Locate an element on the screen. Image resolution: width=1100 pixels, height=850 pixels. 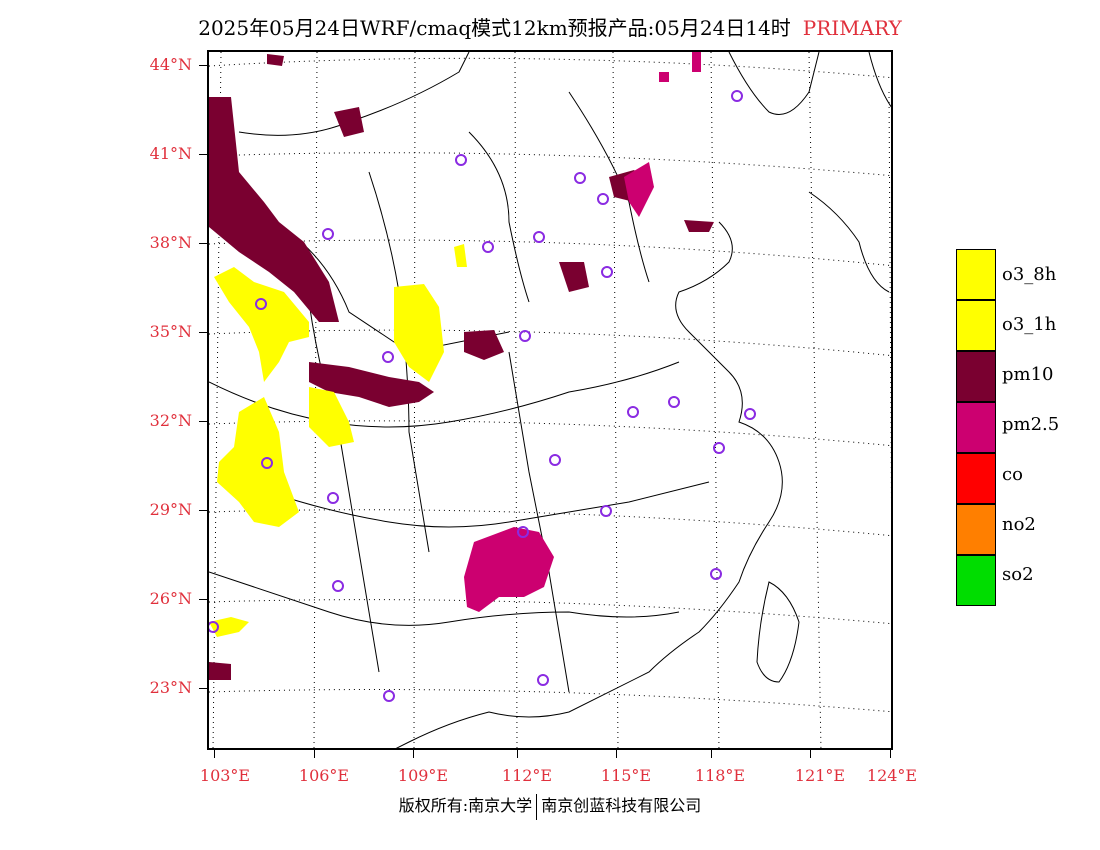
legend-swatch-so2 is located at coordinates (976, 580).